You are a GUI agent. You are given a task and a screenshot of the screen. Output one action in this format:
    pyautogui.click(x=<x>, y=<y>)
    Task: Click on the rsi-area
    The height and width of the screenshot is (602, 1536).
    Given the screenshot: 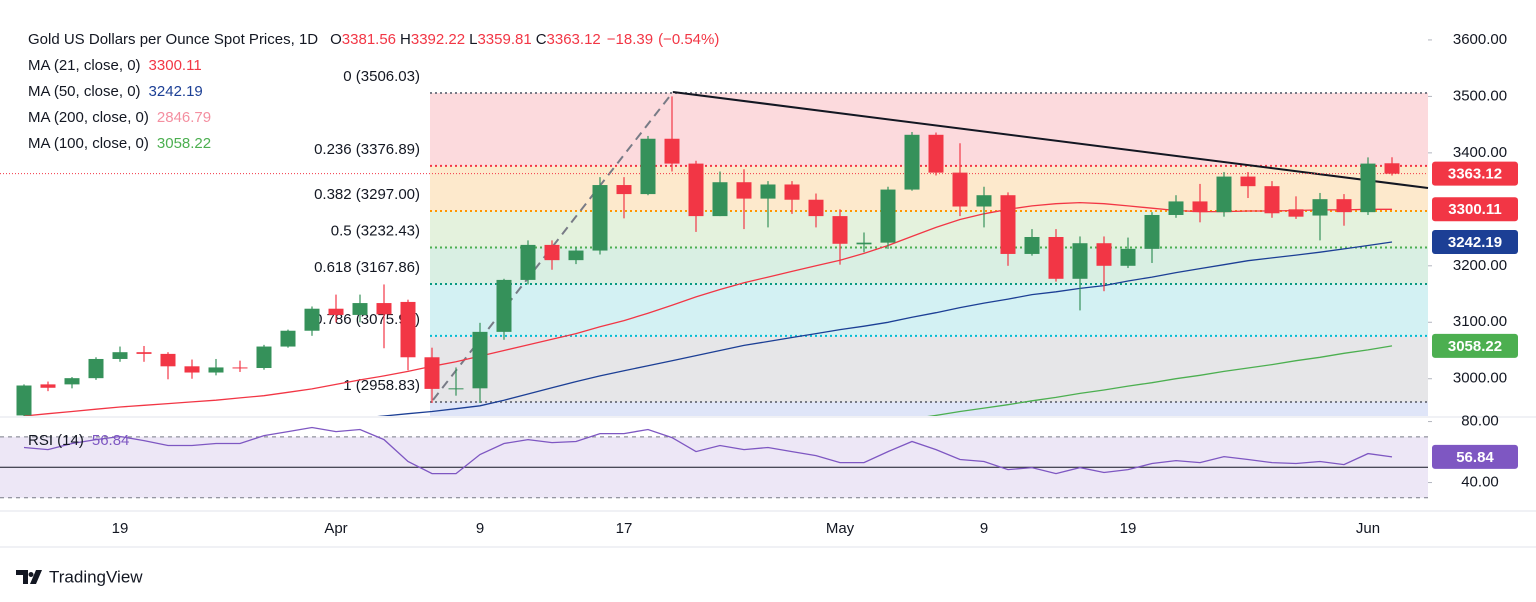 What is the action you would take?
    pyautogui.click(x=708, y=450)
    